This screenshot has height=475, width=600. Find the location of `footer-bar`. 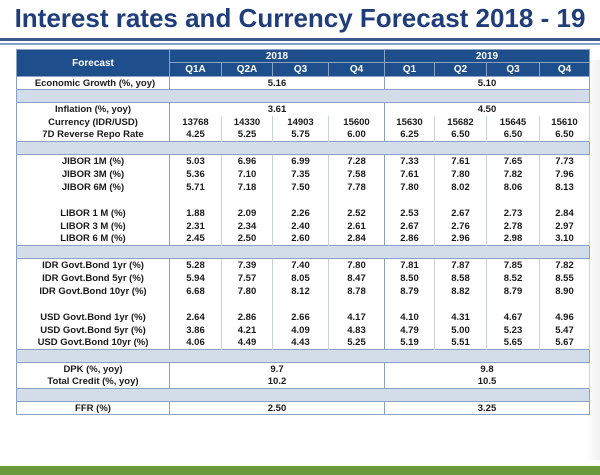

footer-bar is located at coordinates (300, 470).